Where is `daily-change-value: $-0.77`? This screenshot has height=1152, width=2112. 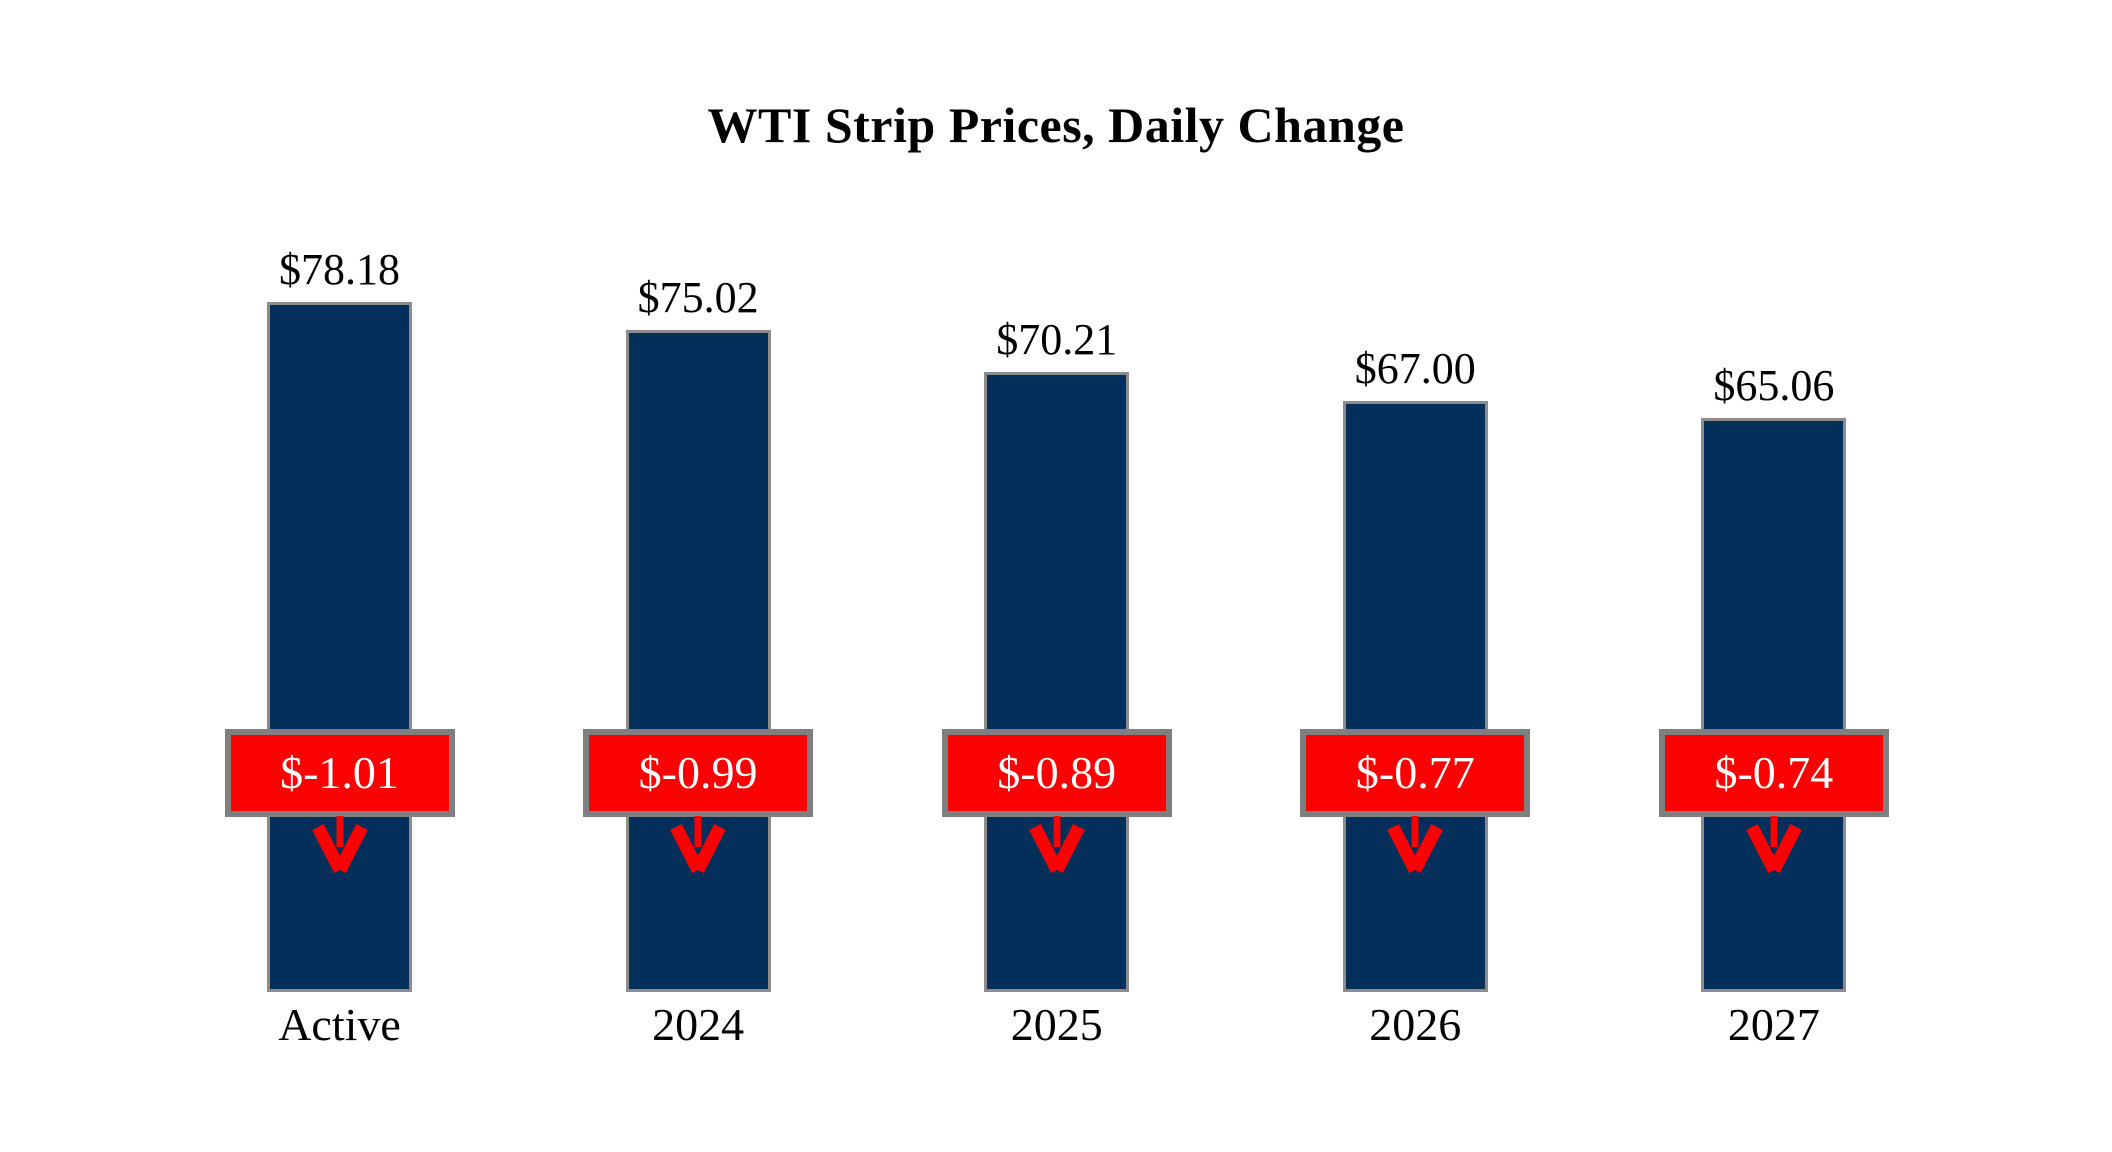
daily-change-value: $-0.77 is located at coordinates (1415, 772).